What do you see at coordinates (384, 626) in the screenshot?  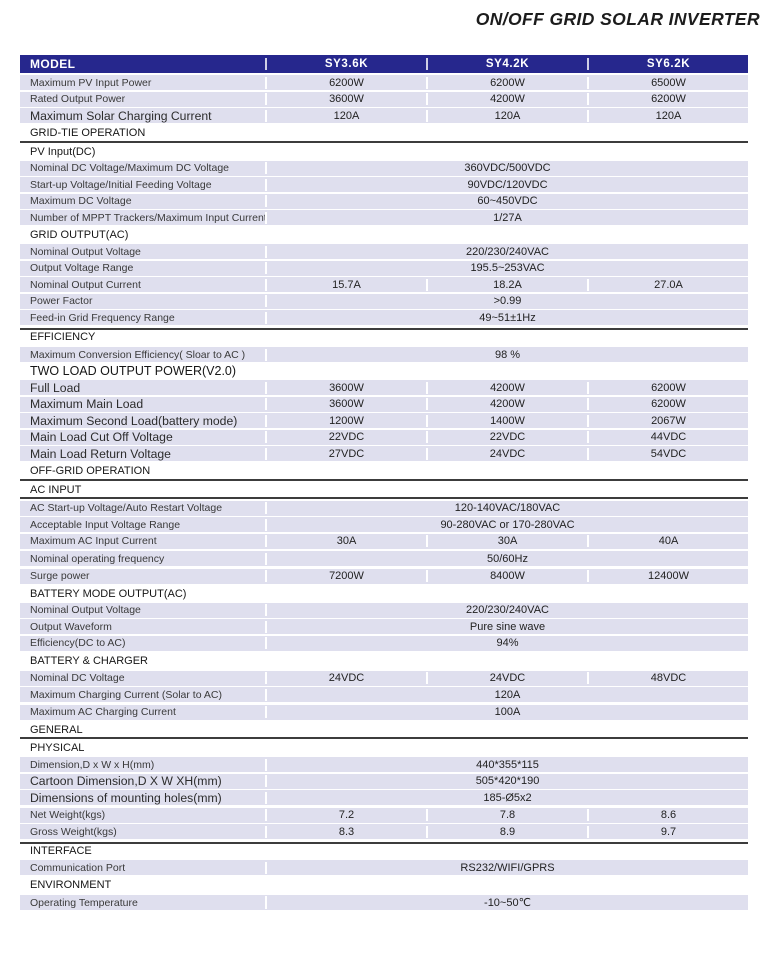 I see `spec-row: Output Waveform Pure sine wave` at bounding box center [384, 626].